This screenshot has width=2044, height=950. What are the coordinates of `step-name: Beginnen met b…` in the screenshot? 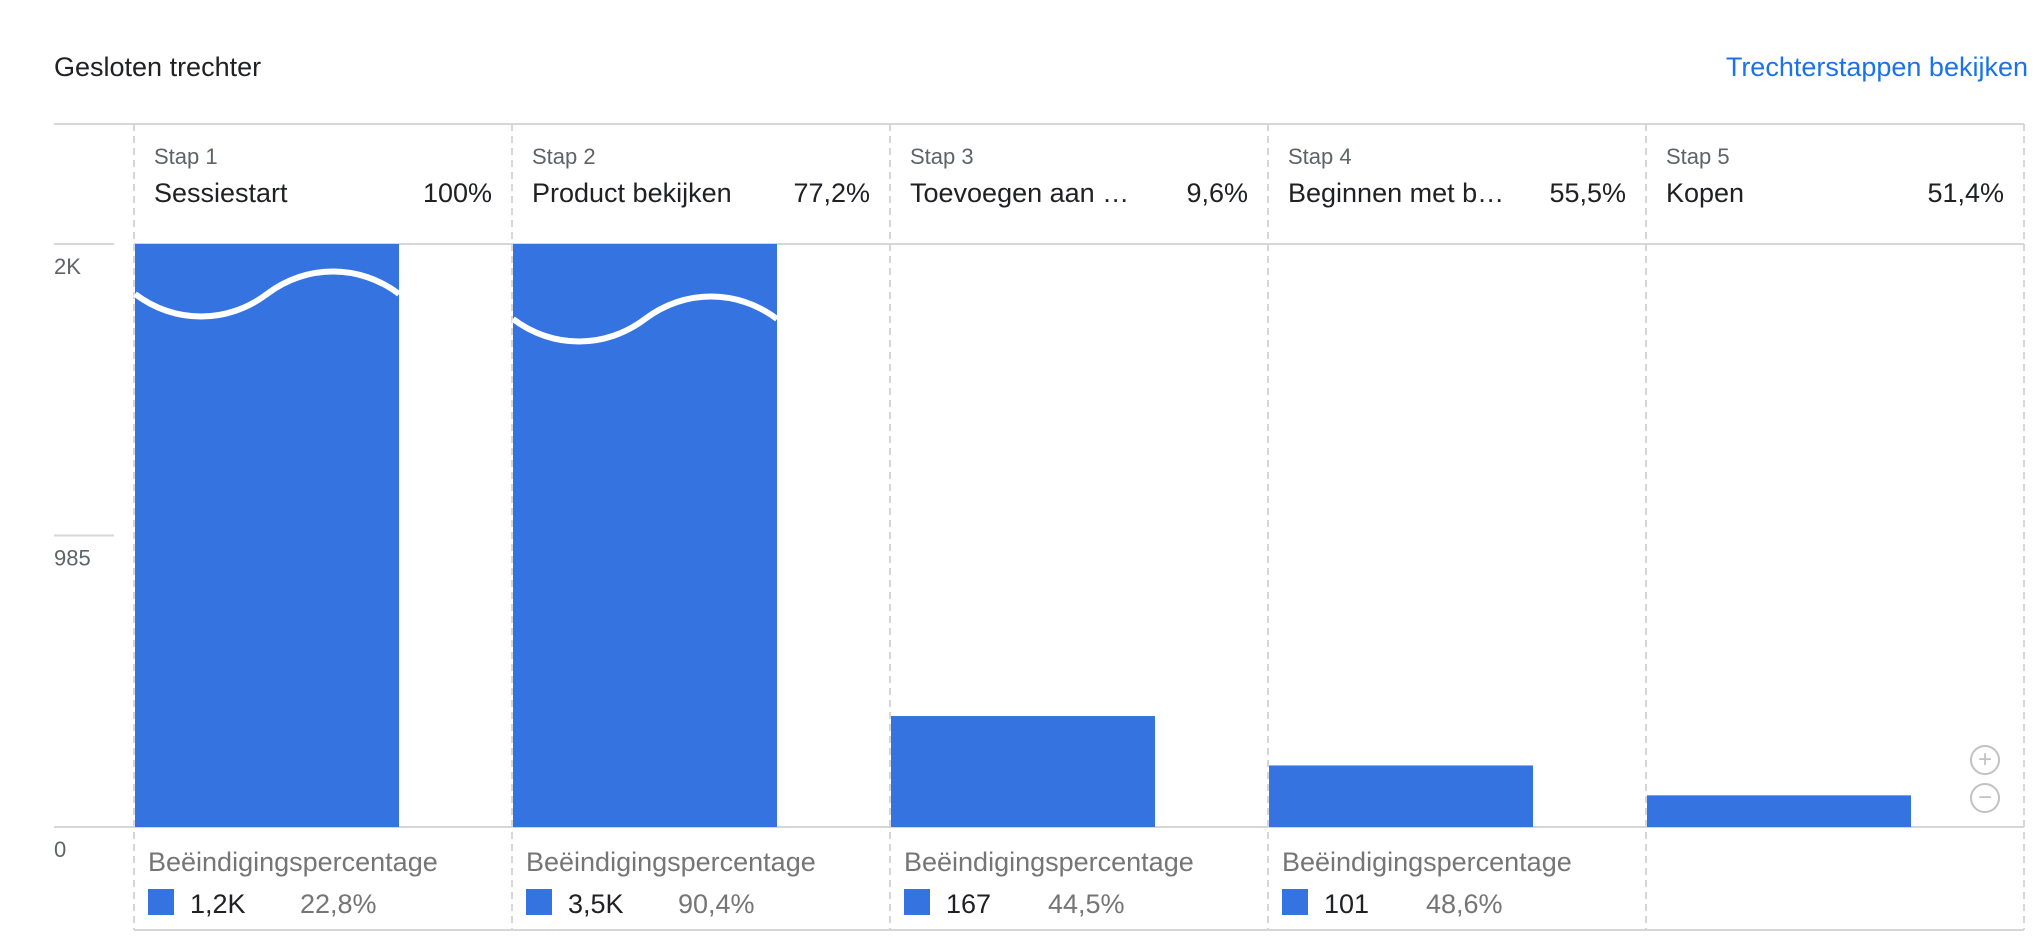 It's located at (1396, 193).